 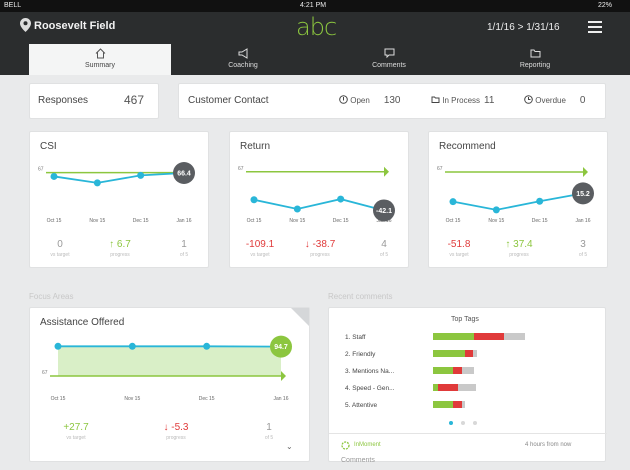 I want to click on clock-icon, so click(x=528, y=99).